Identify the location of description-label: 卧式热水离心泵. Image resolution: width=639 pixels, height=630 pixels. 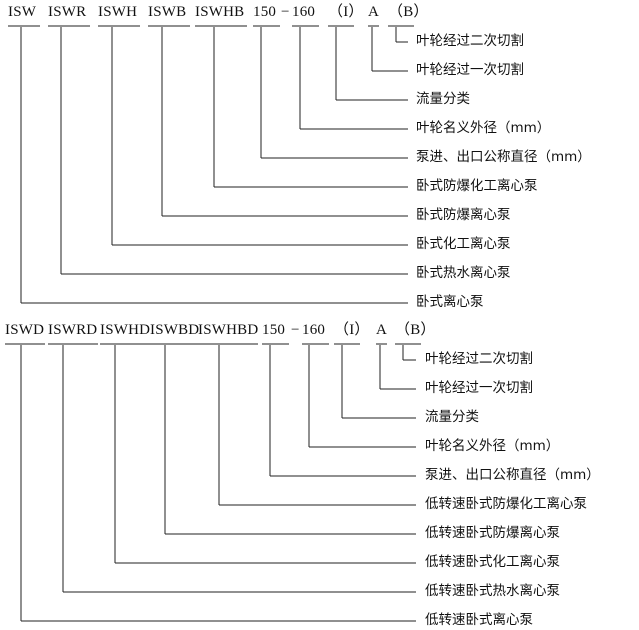
(463, 273).